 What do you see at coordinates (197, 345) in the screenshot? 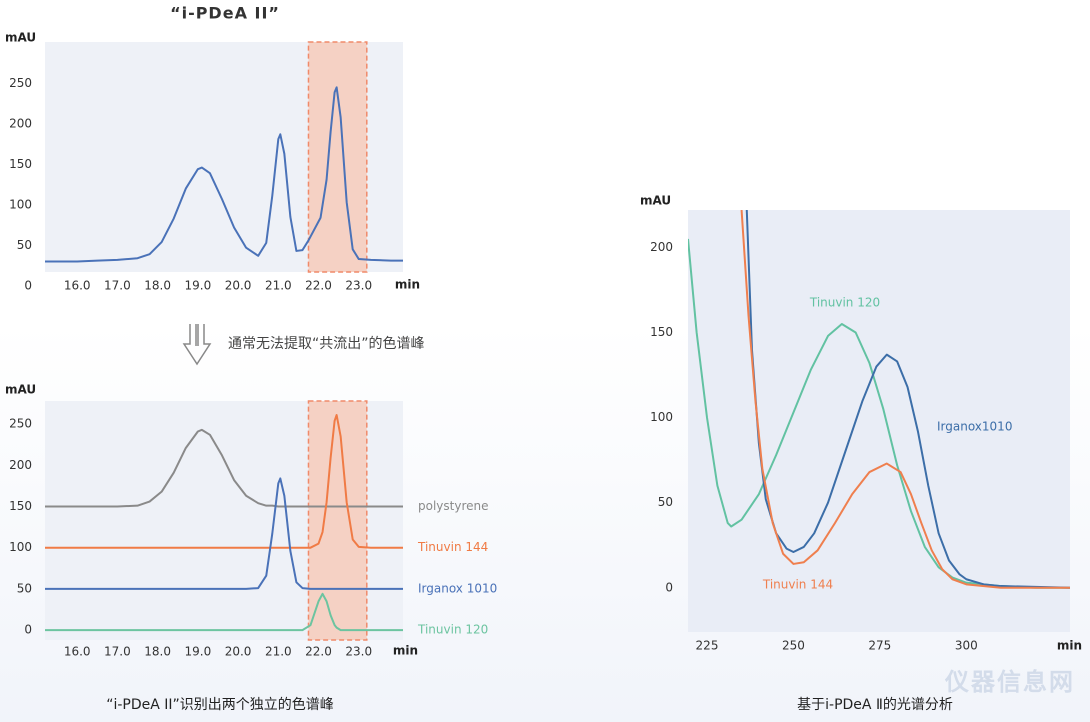
I see `down-arrow` at bounding box center [197, 345].